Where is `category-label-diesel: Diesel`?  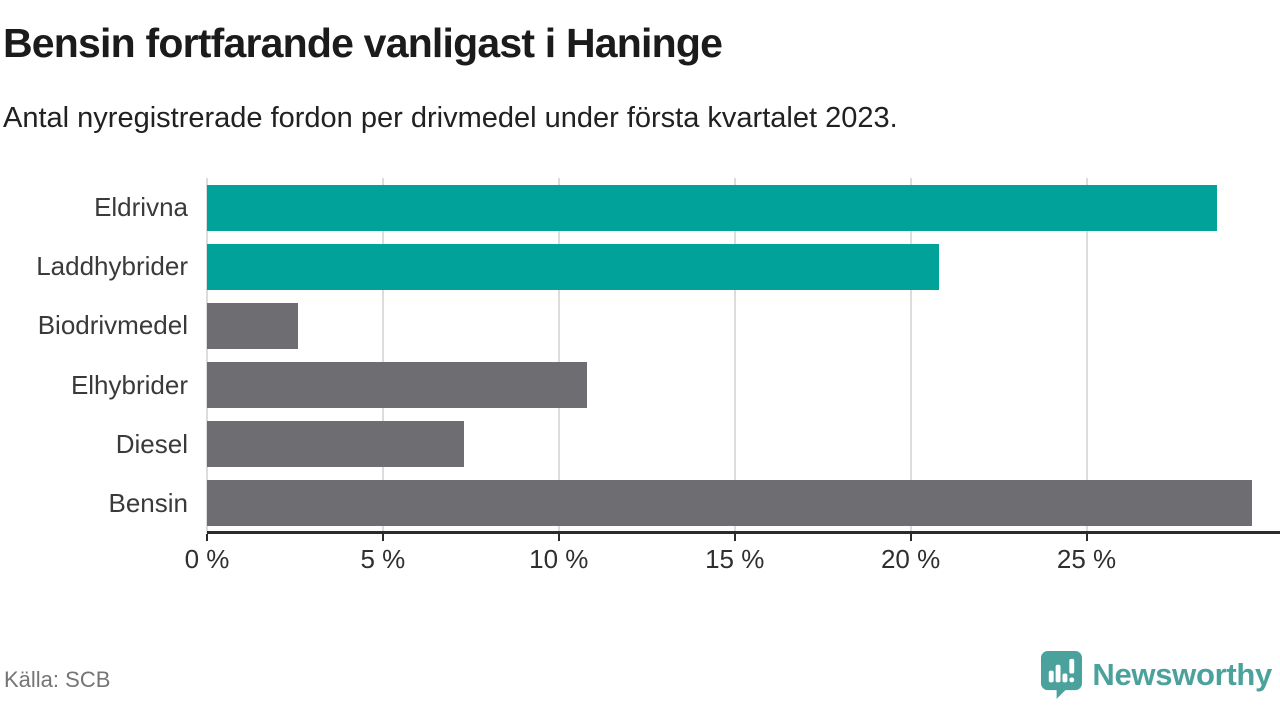
category-label-diesel: Diesel is located at coordinates (151, 443).